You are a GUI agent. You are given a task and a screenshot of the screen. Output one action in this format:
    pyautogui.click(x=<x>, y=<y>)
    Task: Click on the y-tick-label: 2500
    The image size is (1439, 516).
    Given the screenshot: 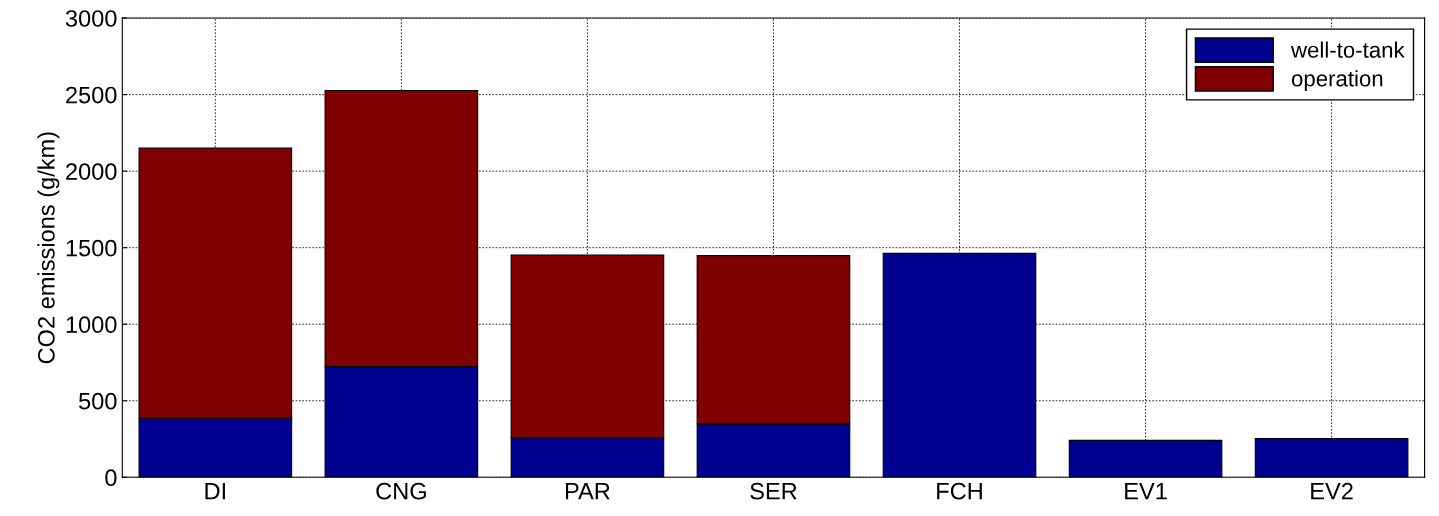 What is the action you would take?
    pyautogui.click(x=91, y=95)
    